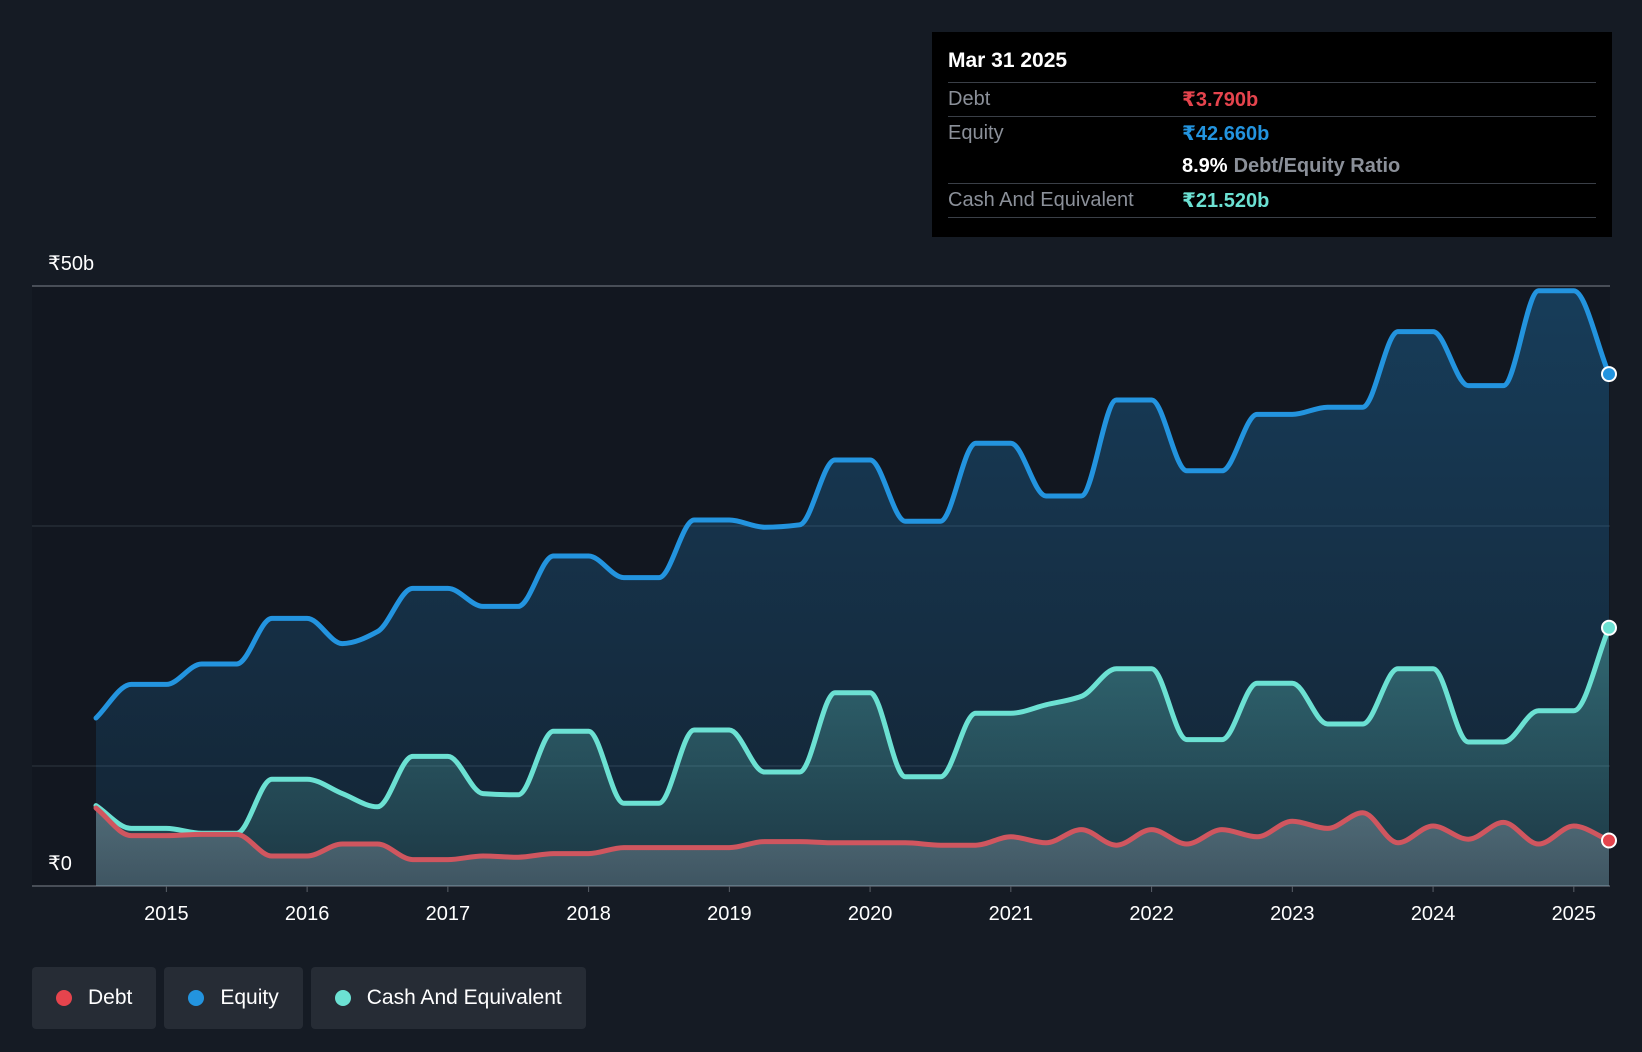  Describe the element at coordinates (969, 99) in the screenshot. I see `tooltip-debt-label: Debt` at that location.